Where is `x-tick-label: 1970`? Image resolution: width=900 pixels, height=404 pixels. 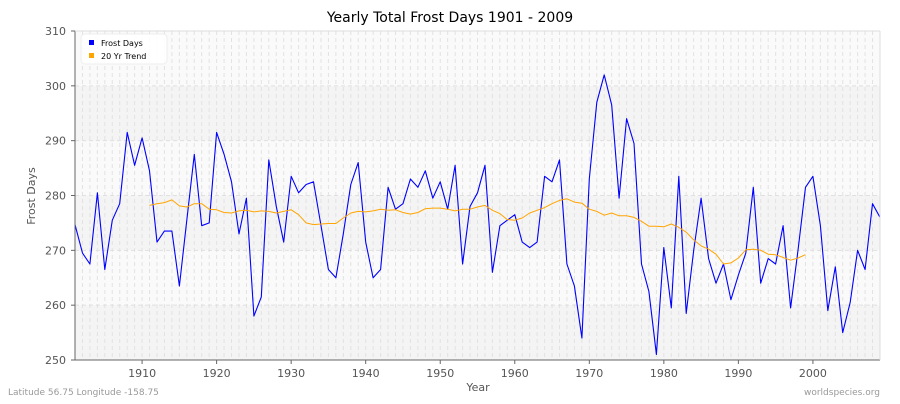 x-tick-label: 1970 is located at coordinates (589, 373).